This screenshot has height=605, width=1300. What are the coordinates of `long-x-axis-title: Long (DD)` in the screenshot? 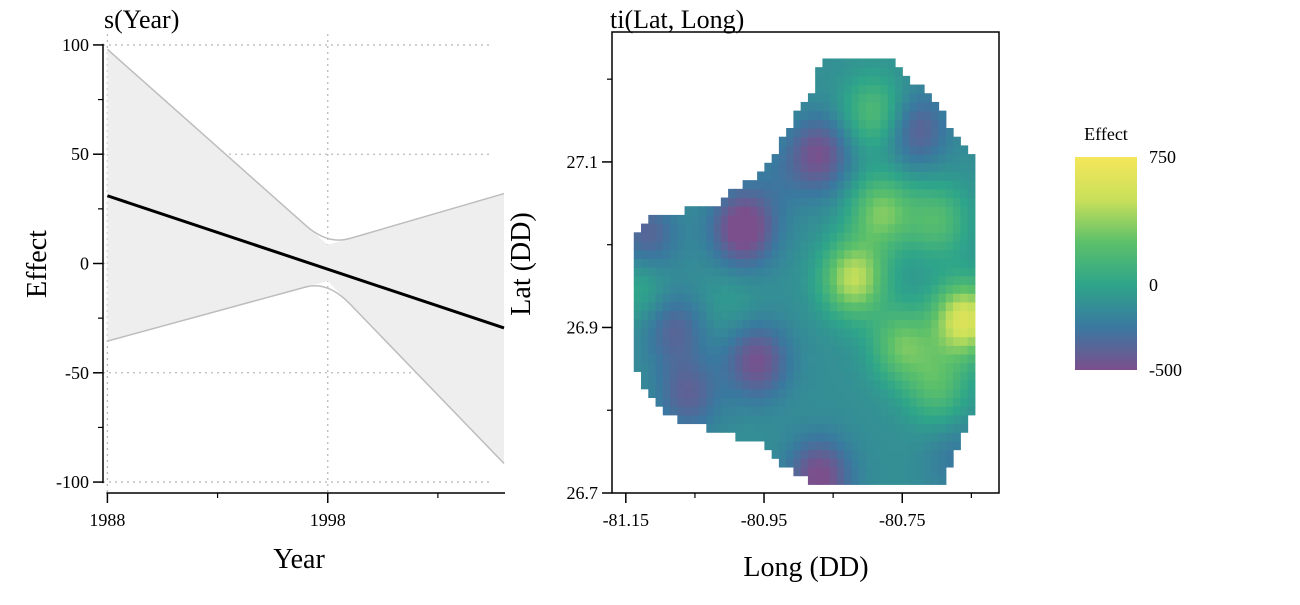 It's located at (805, 567).